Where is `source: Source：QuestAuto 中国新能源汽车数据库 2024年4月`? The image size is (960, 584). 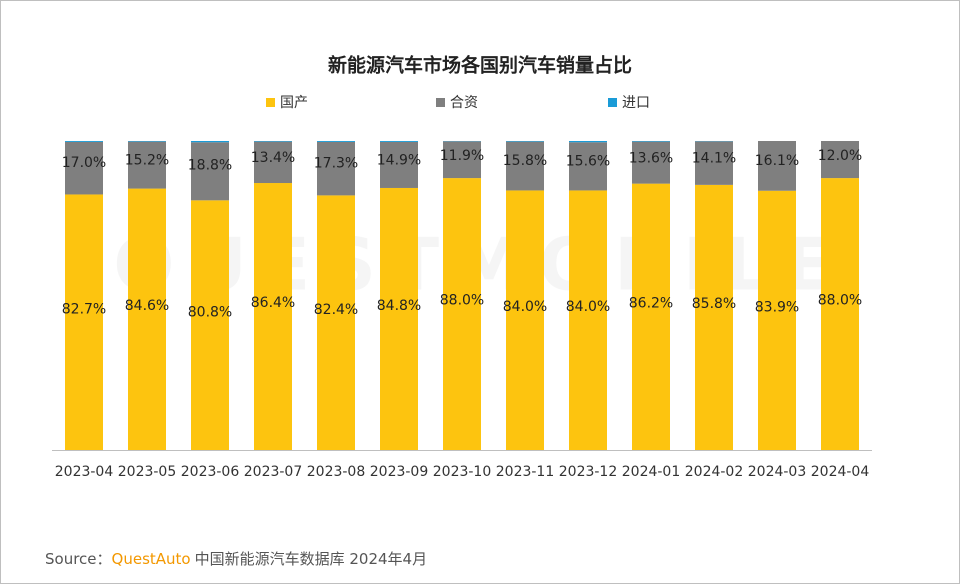
source: Source：QuestAuto 中国新能源汽车数据库 2024年4月 is located at coordinates (236, 559).